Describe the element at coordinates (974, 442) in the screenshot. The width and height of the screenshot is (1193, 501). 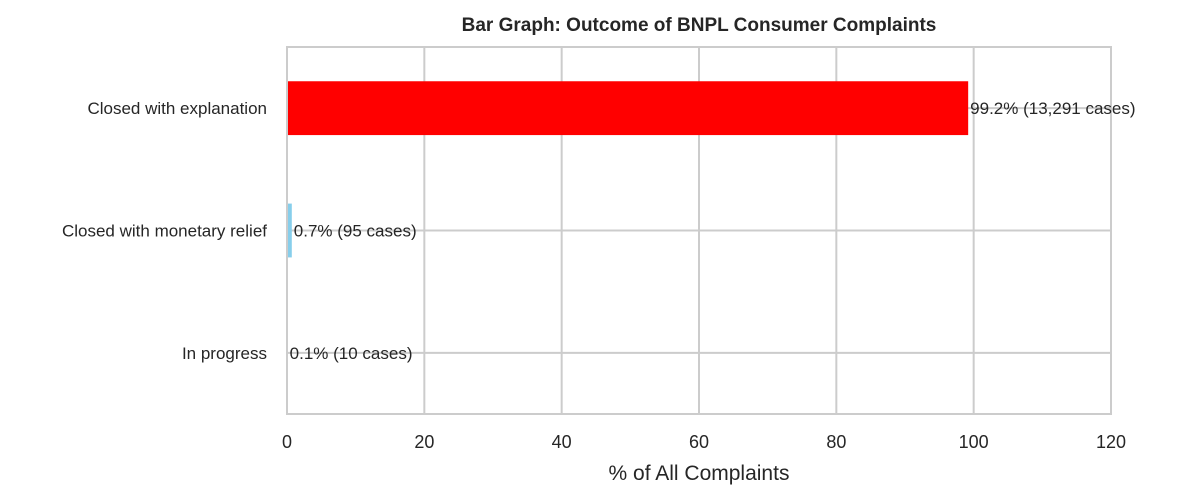
I see `x-tick-label: 100` at that location.